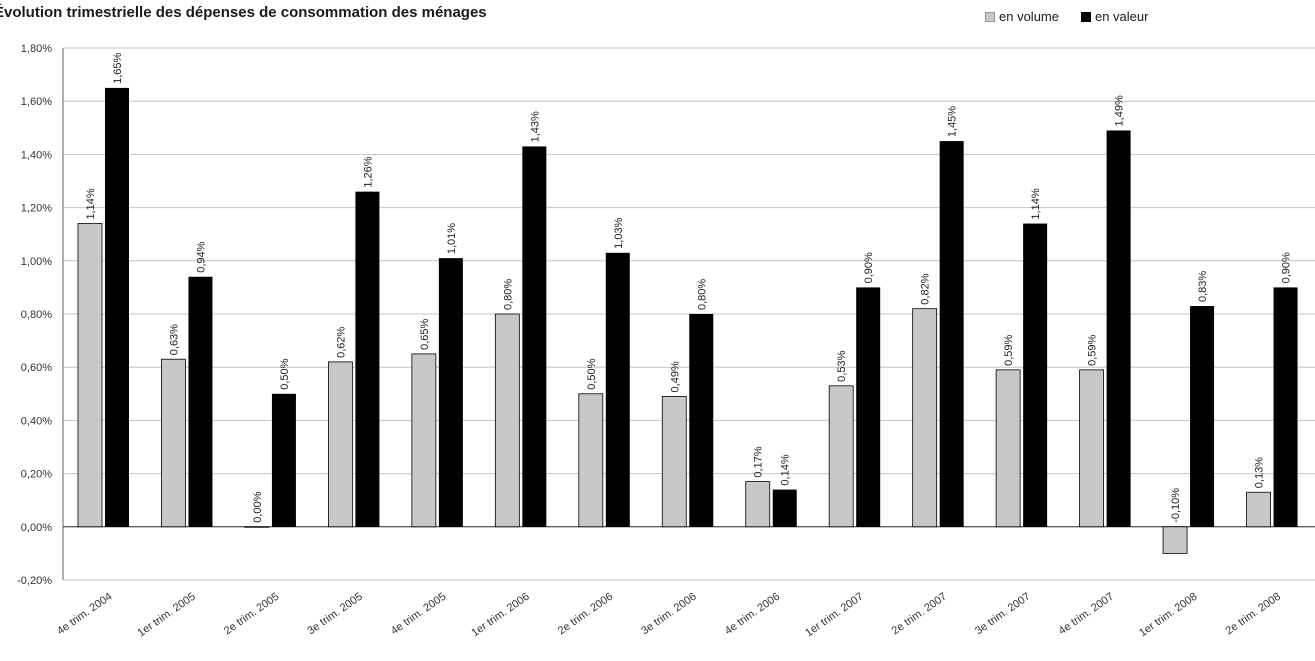 The height and width of the screenshot is (661, 1315). Describe the element at coordinates (834, 615) in the screenshot. I see `x-tick-label: 1er trim. 2007` at that location.